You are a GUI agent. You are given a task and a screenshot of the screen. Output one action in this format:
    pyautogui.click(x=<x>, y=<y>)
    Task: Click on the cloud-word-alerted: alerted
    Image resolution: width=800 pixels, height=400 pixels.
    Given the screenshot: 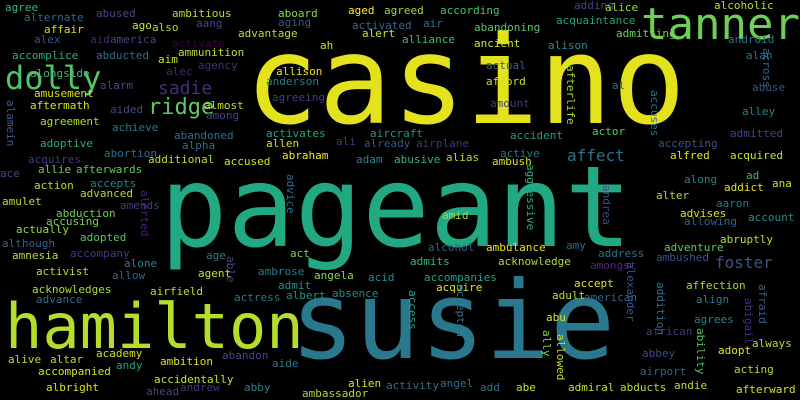 What is the action you would take?
    pyautogui.click(x=144, y=213)
    